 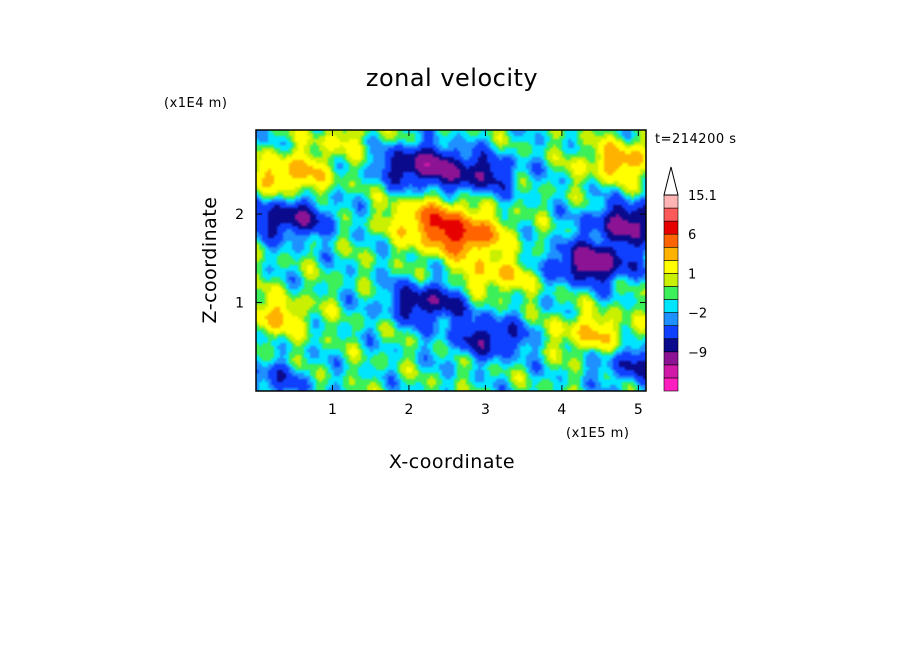 What do you see at coordinates (692, 274) in the screenshot?
I see `colorbar-tick-label: 1` at bounding box center [692, 274].